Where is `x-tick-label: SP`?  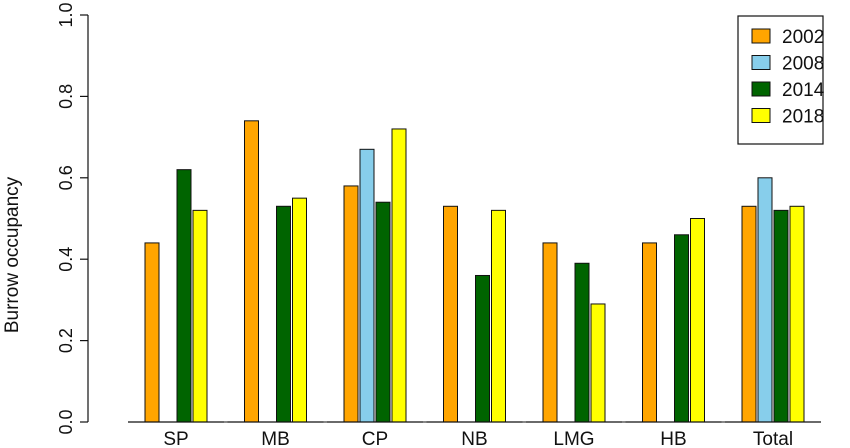 x-tick-label: SP is located at coordinates (175, 438).